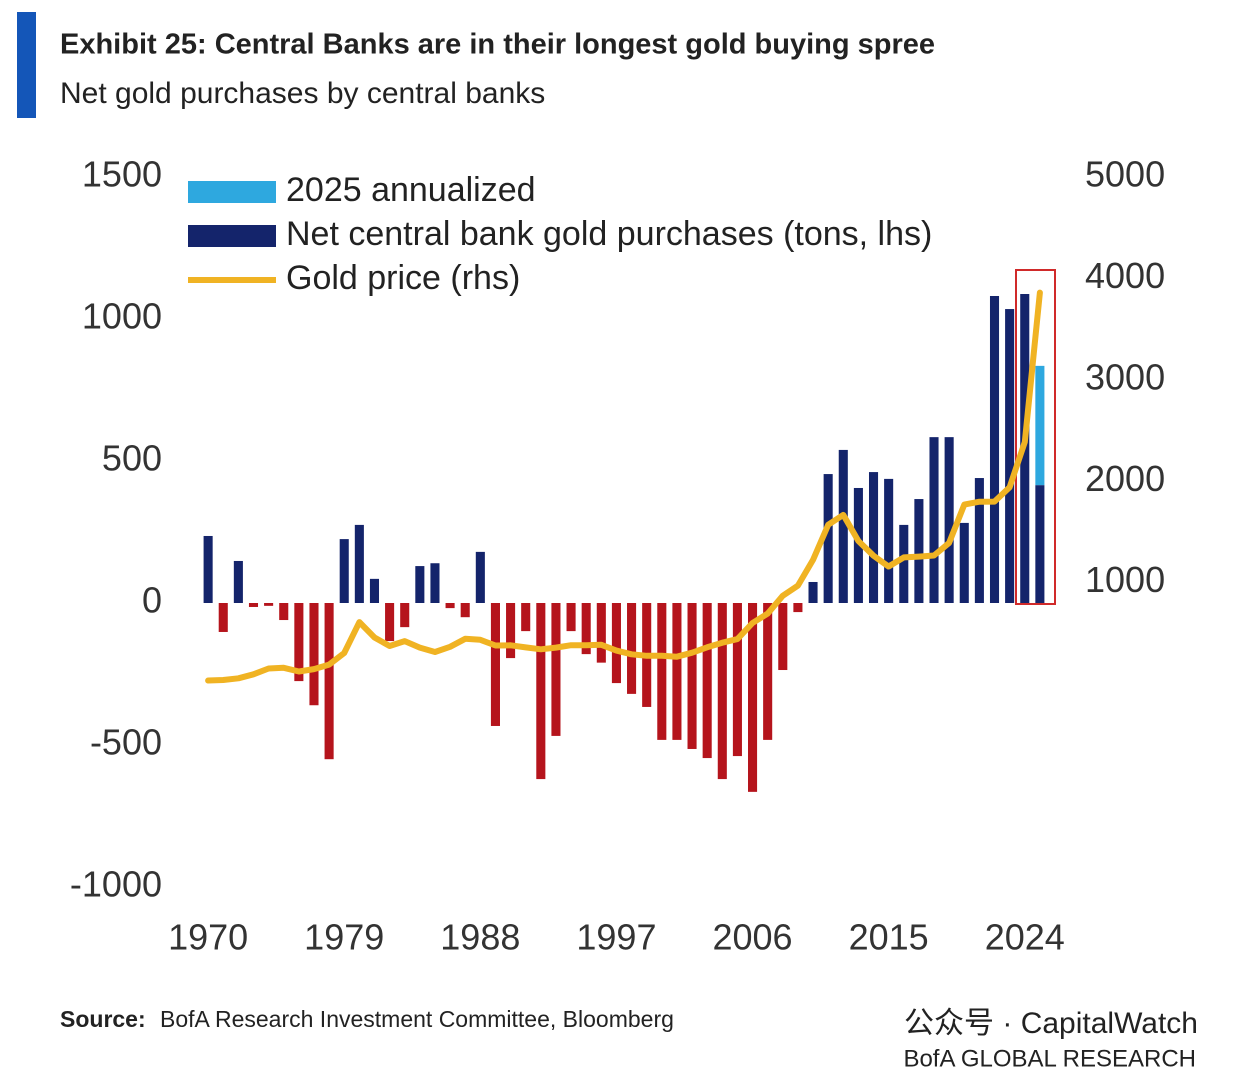 The image size is (1241, 1075). I want to click on y-tick-label: -500, so click(126, 742).